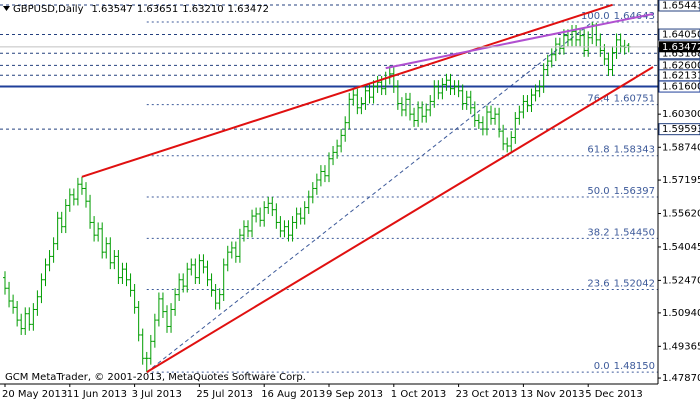 Image resolution: width=700 pixels, height=402 pixels. I want to click on x-tick-label: 9 Sep 2013, so click(354, 394).